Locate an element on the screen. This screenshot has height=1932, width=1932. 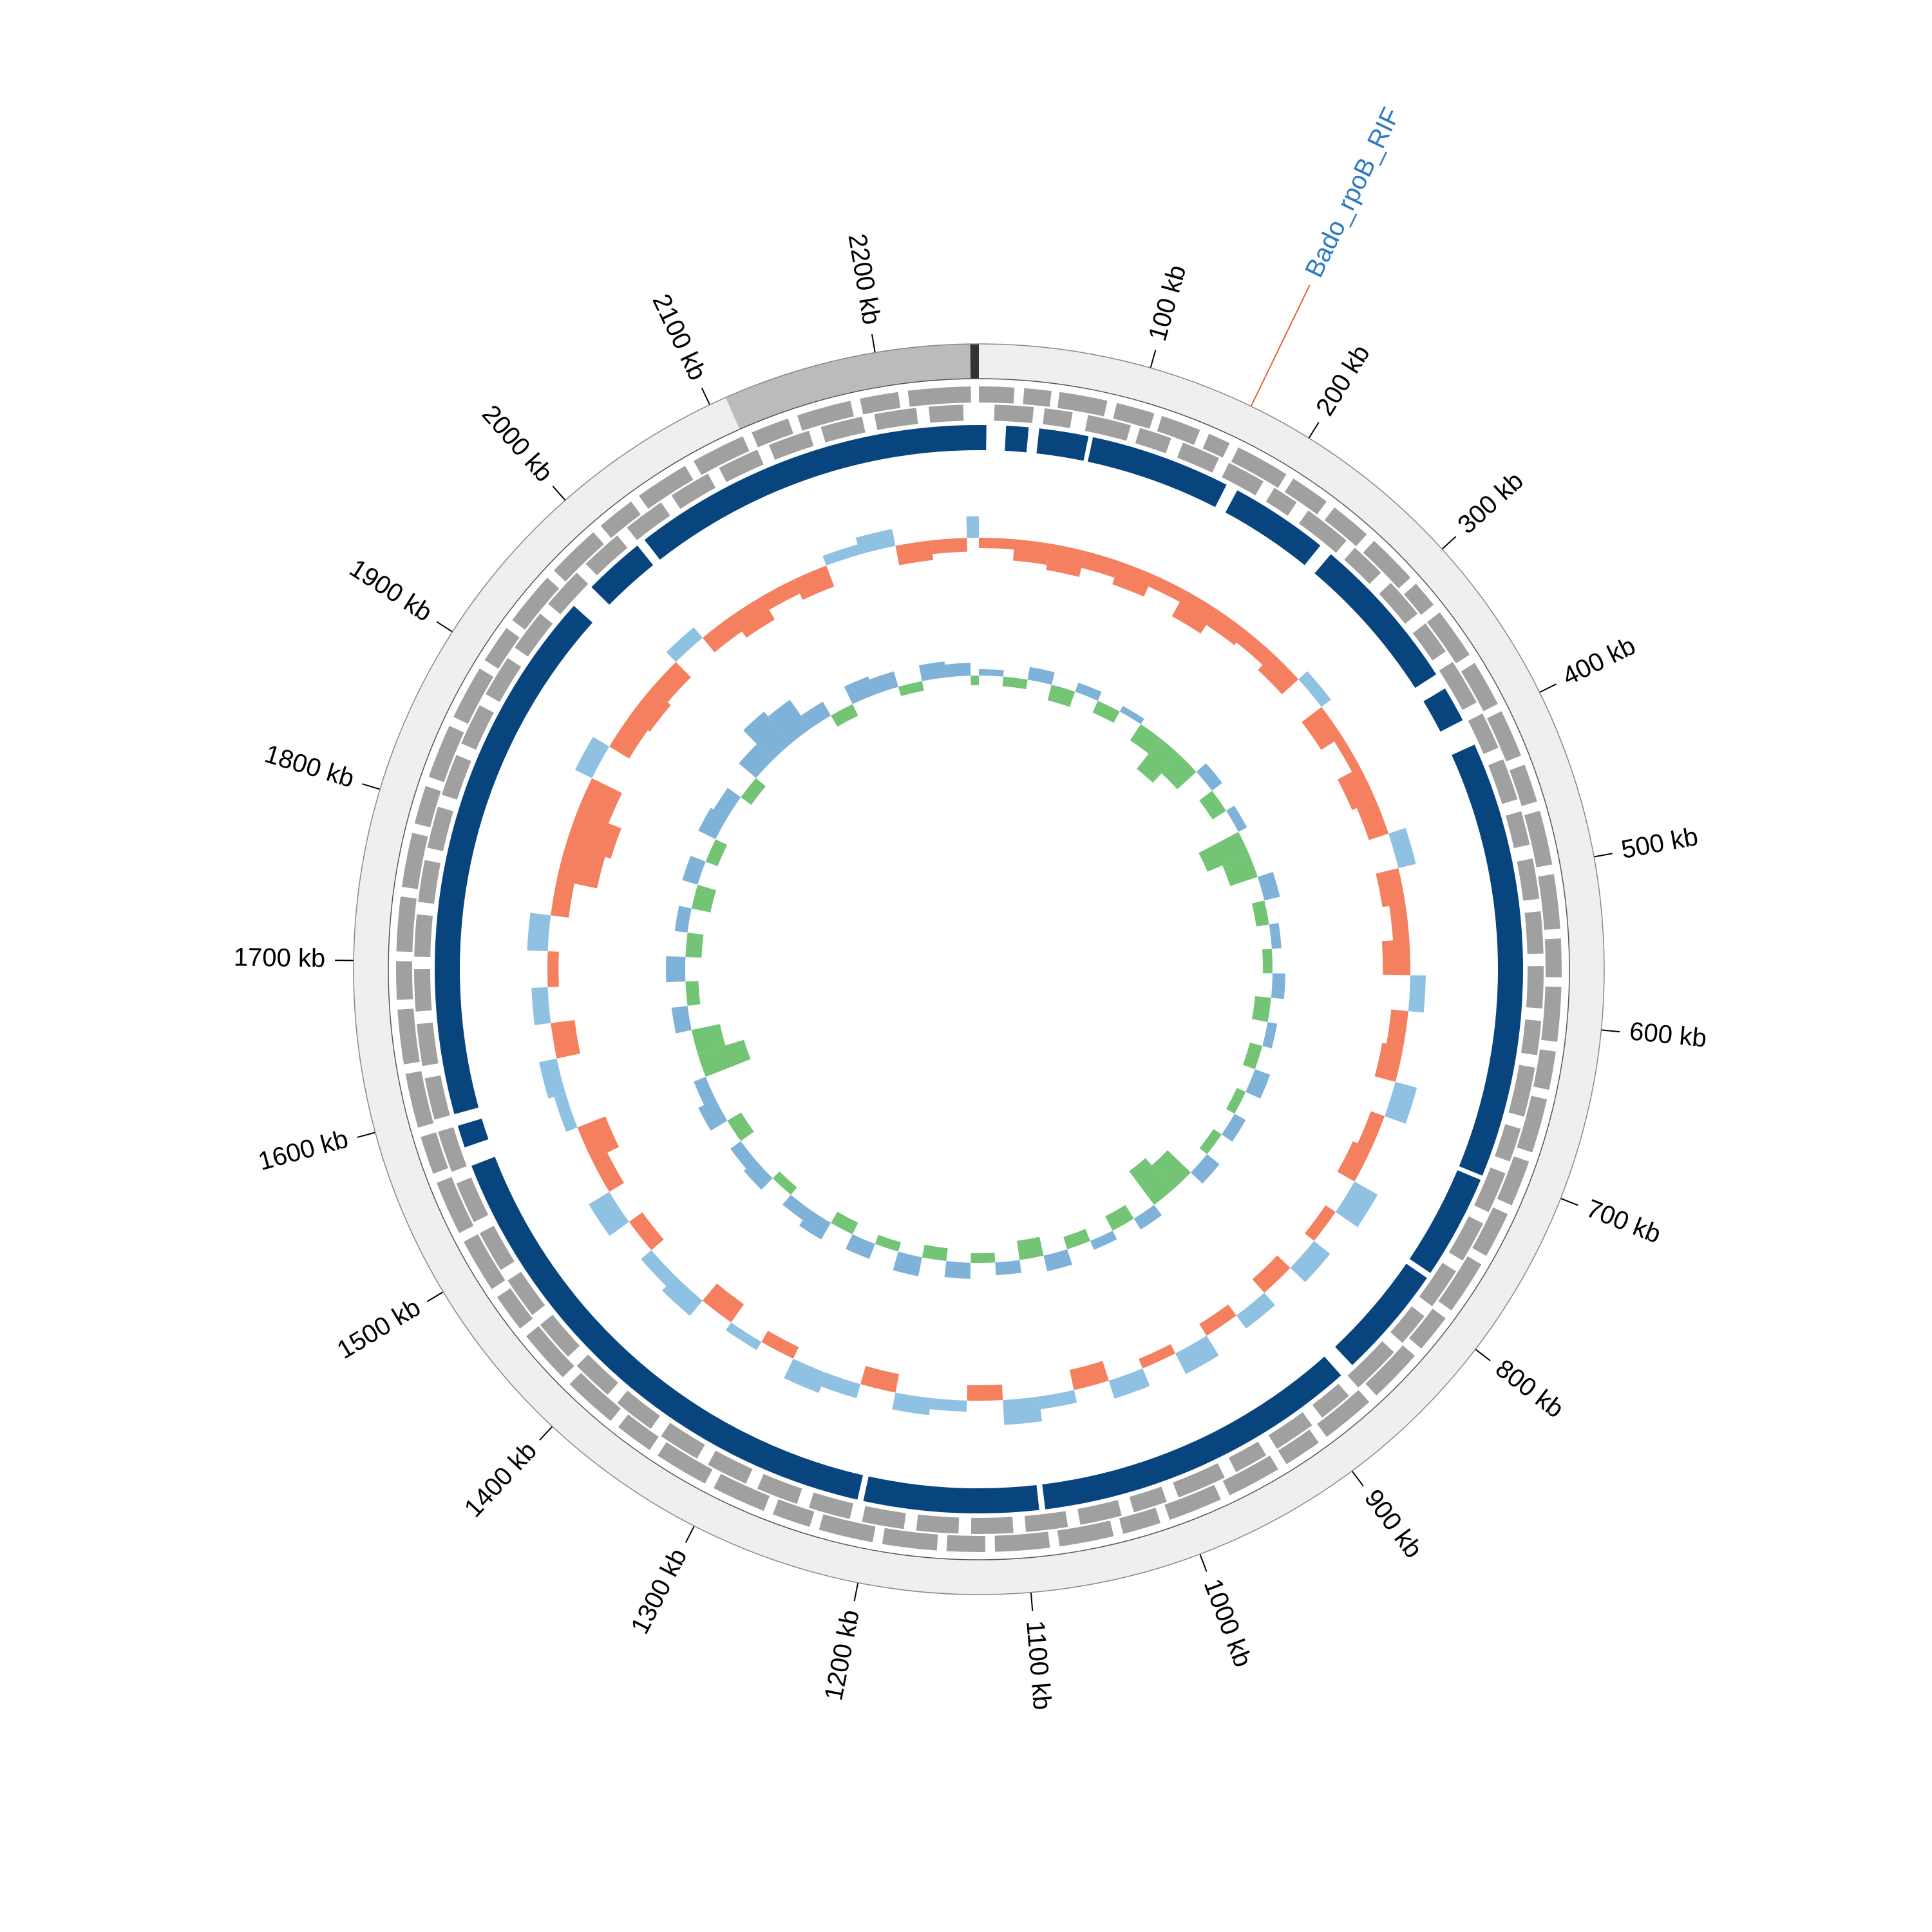
tick-label: 2100 kb is located at coordinates (680, 337).